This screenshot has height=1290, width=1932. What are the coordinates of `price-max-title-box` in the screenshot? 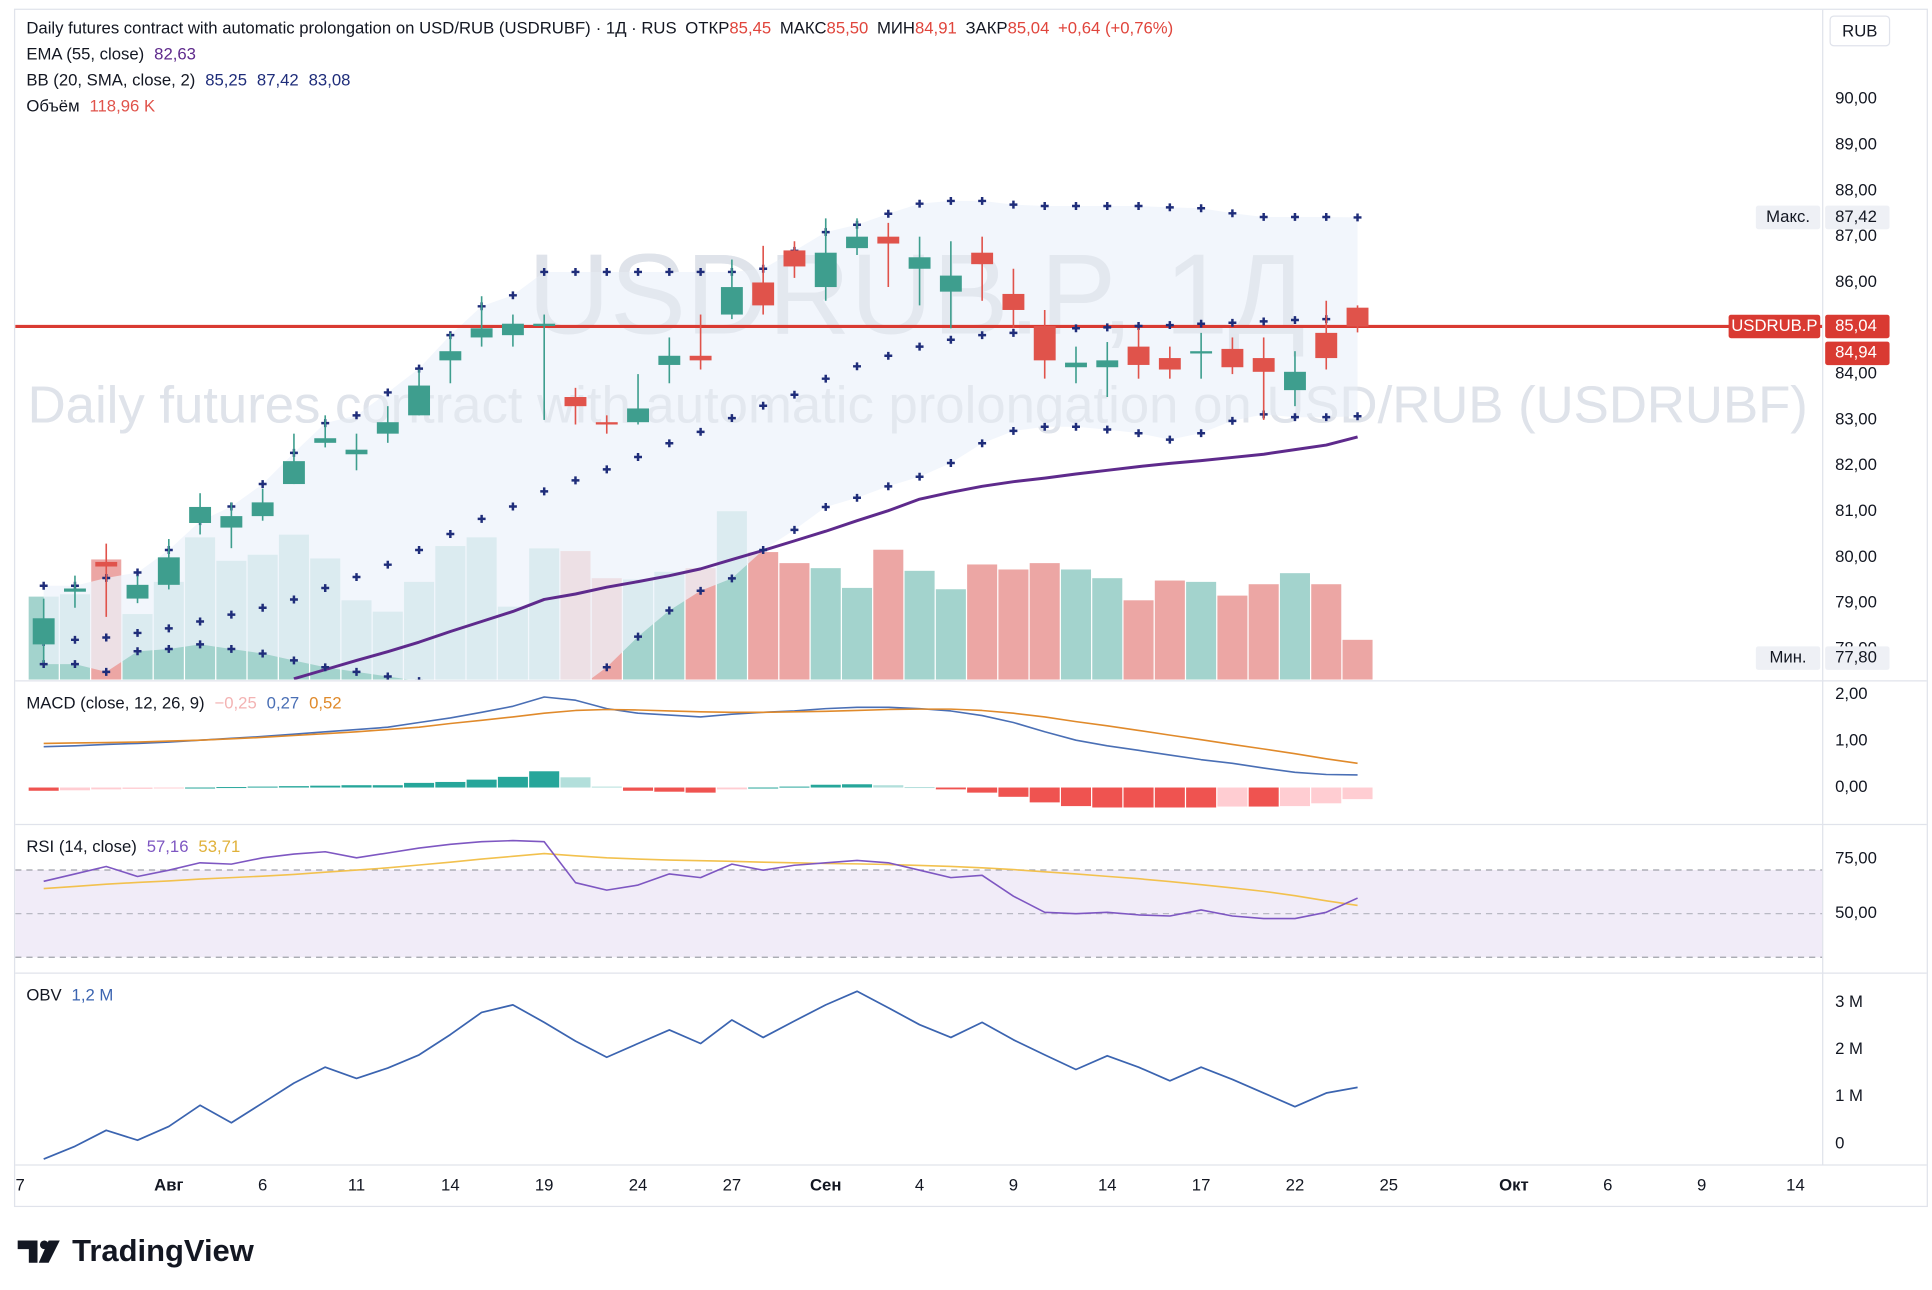 It's located at (1788, 217).